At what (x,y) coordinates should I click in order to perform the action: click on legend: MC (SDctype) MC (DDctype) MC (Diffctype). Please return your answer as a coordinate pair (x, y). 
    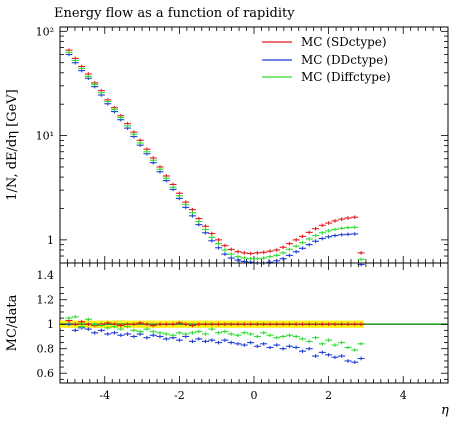
    Looking at the image, I should click on (326, 59).